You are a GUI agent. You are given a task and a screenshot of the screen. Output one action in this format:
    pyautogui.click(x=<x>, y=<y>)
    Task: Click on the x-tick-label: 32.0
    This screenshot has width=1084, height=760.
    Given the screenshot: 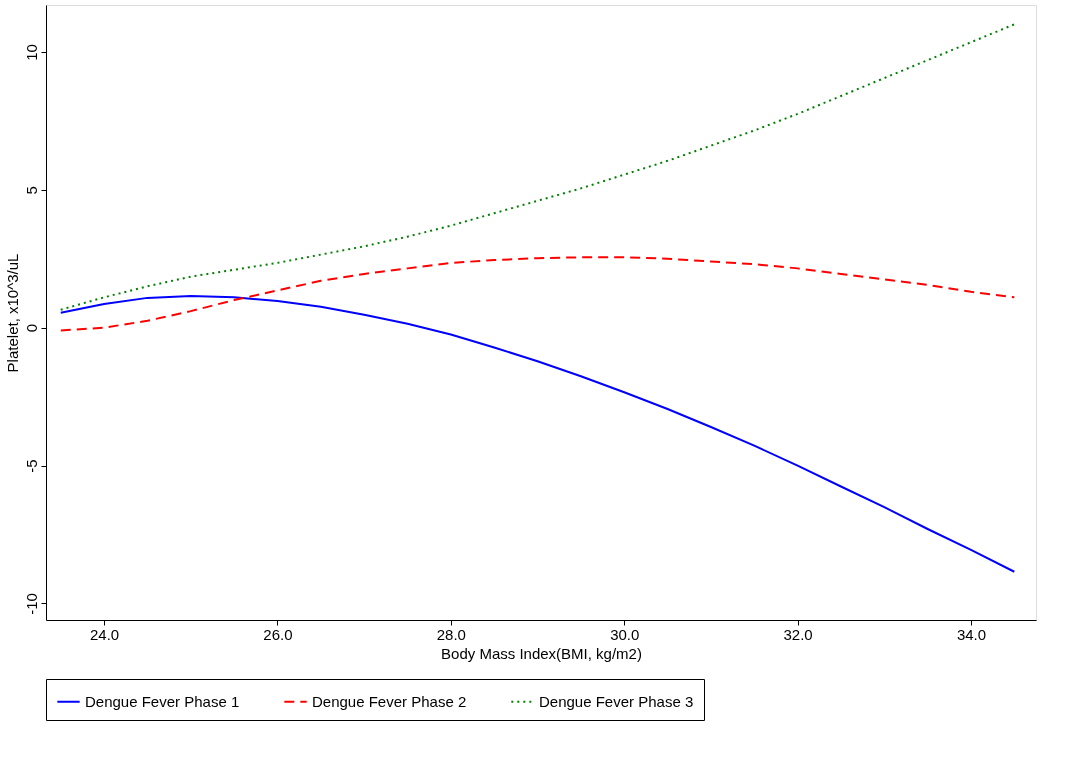 What is the action you would take?
    pyautogui.click(x=798, y=634)
    